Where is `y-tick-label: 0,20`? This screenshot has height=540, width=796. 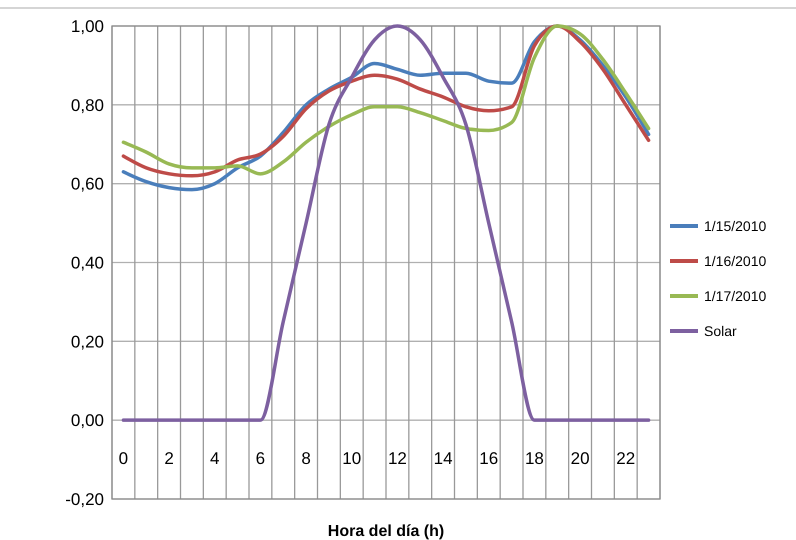
y-tick-label: 0,20 is located at coordinates (87, 342).